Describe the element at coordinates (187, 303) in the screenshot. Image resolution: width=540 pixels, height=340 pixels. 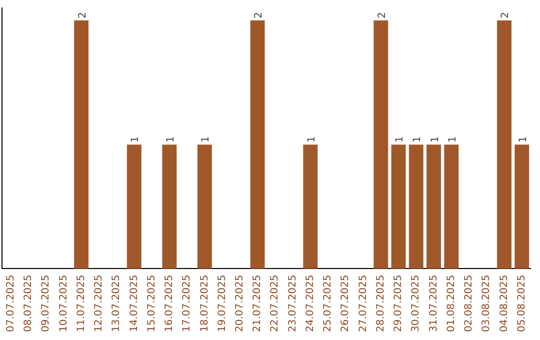
I see `x-tick-label: 17.07.2025` at that location.